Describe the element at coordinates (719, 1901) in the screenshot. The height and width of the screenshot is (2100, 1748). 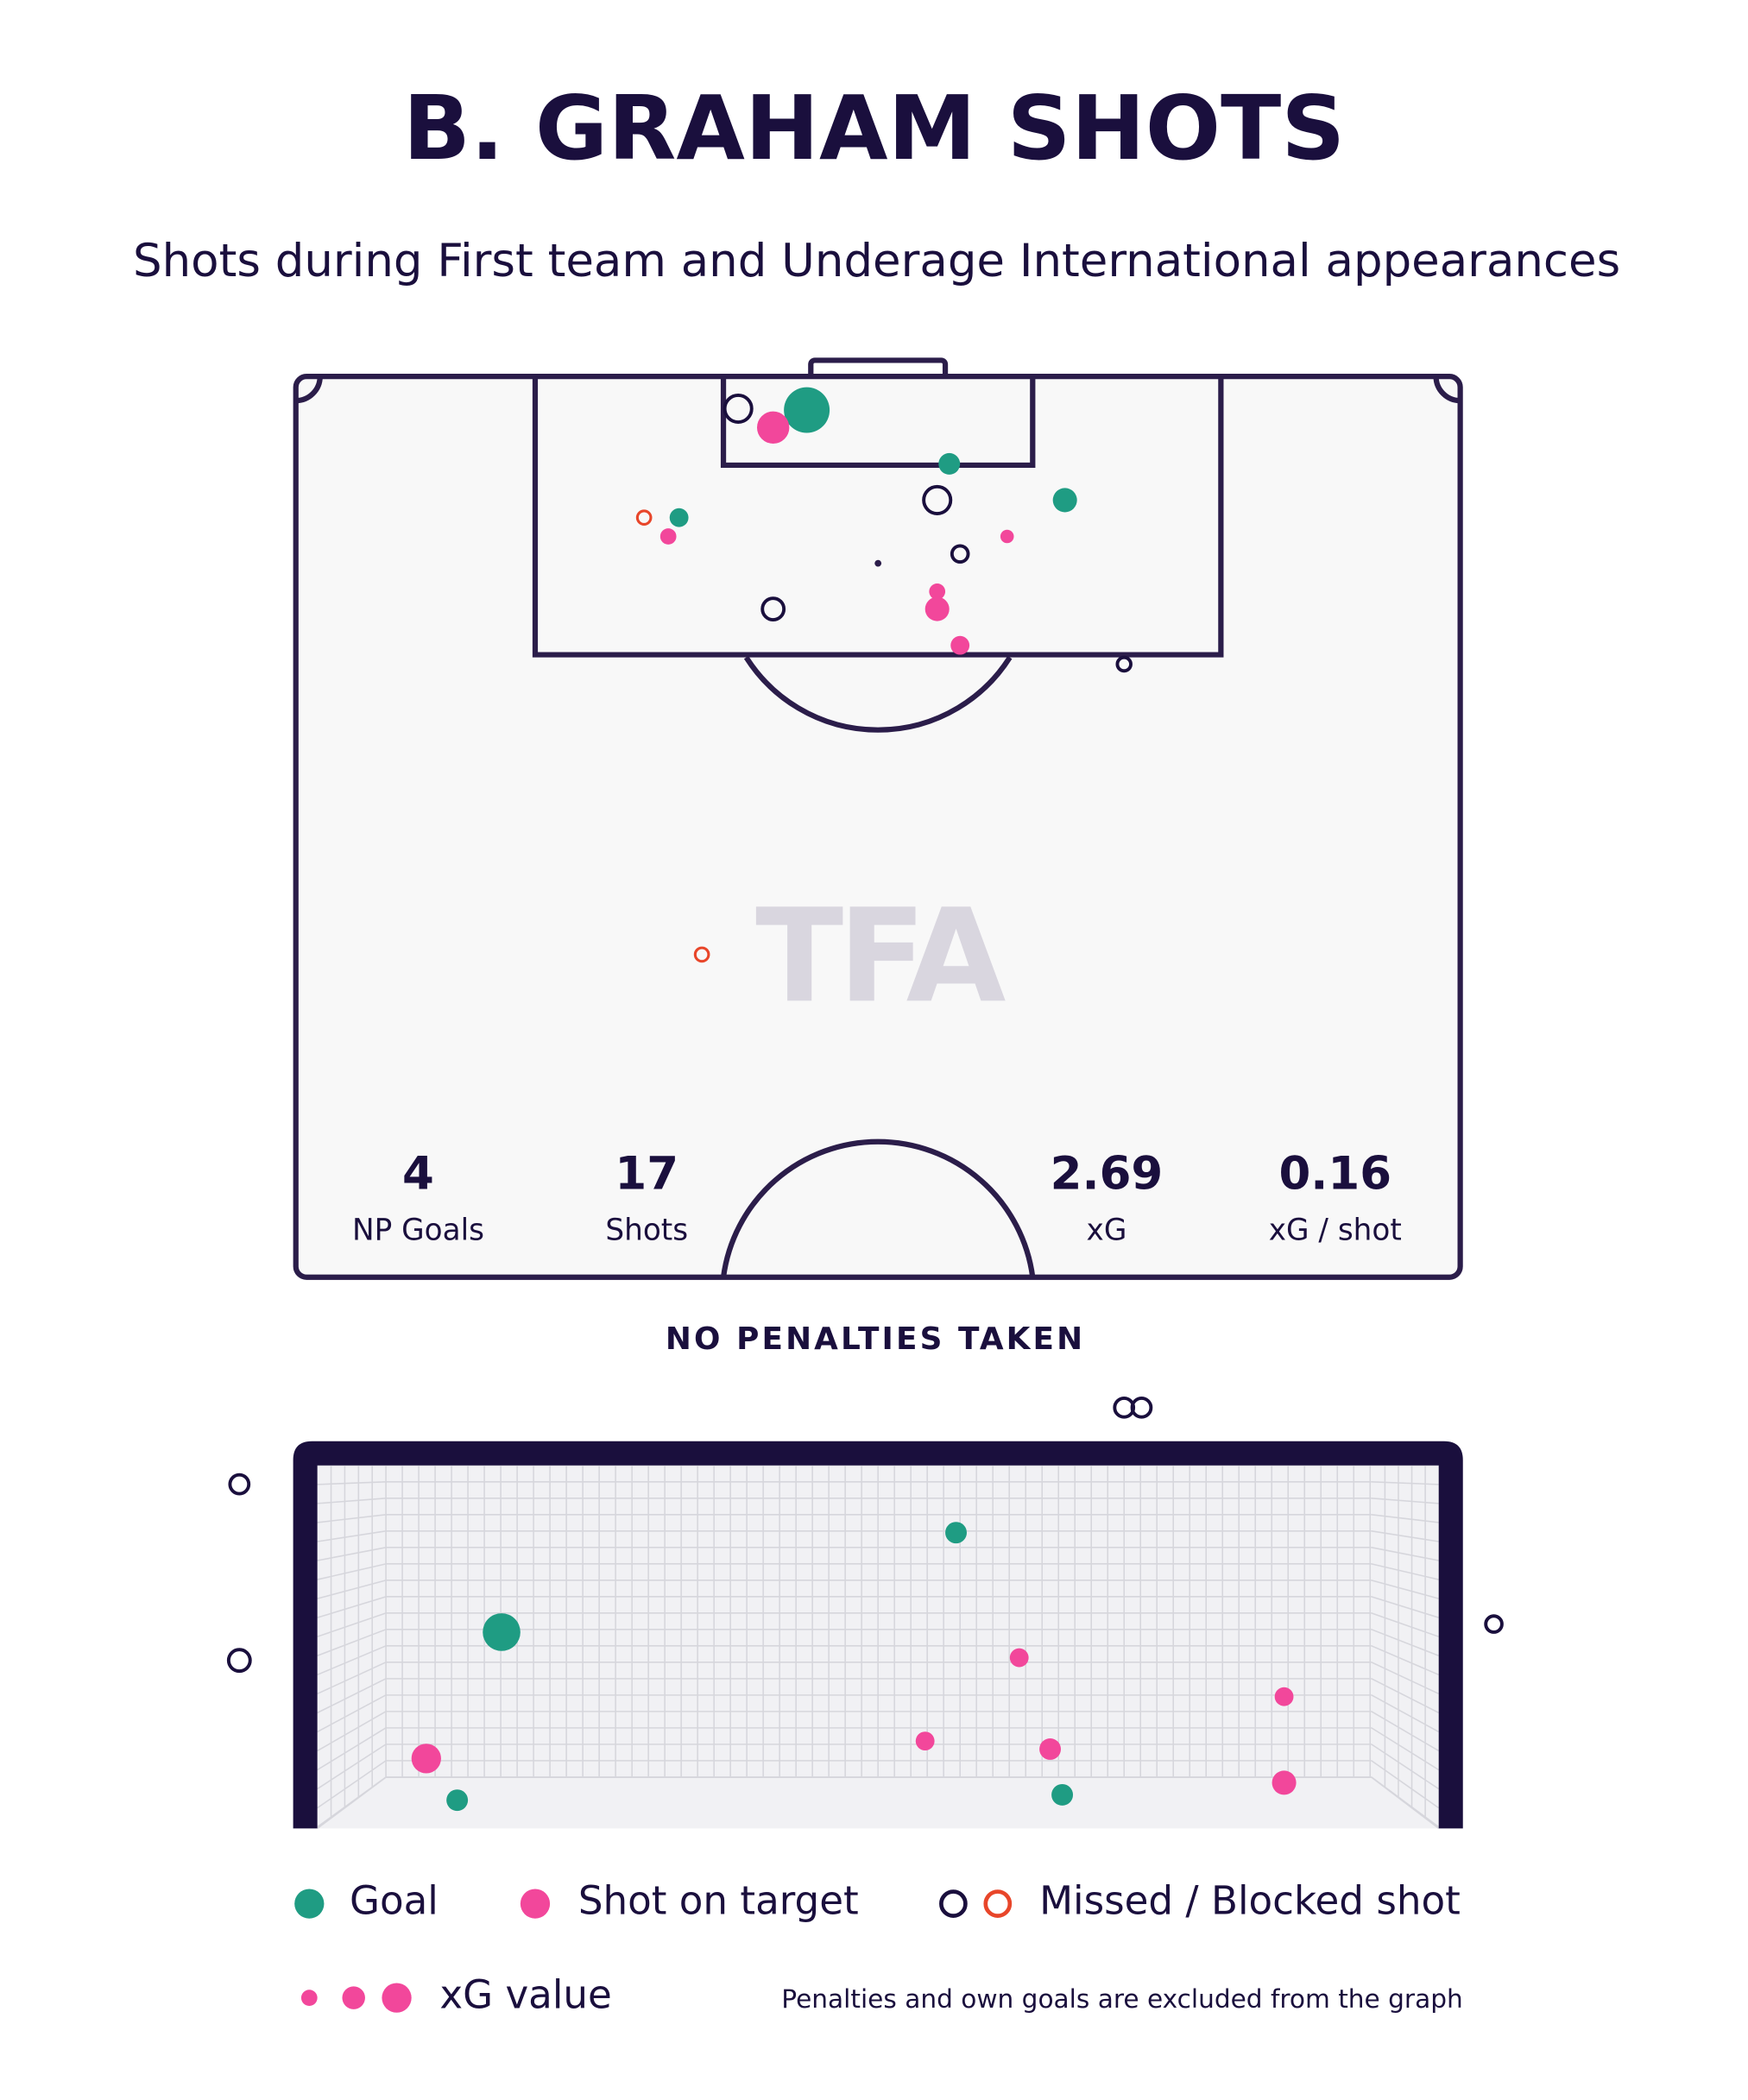
I see `legend-on-target: Shot on target` at that location.